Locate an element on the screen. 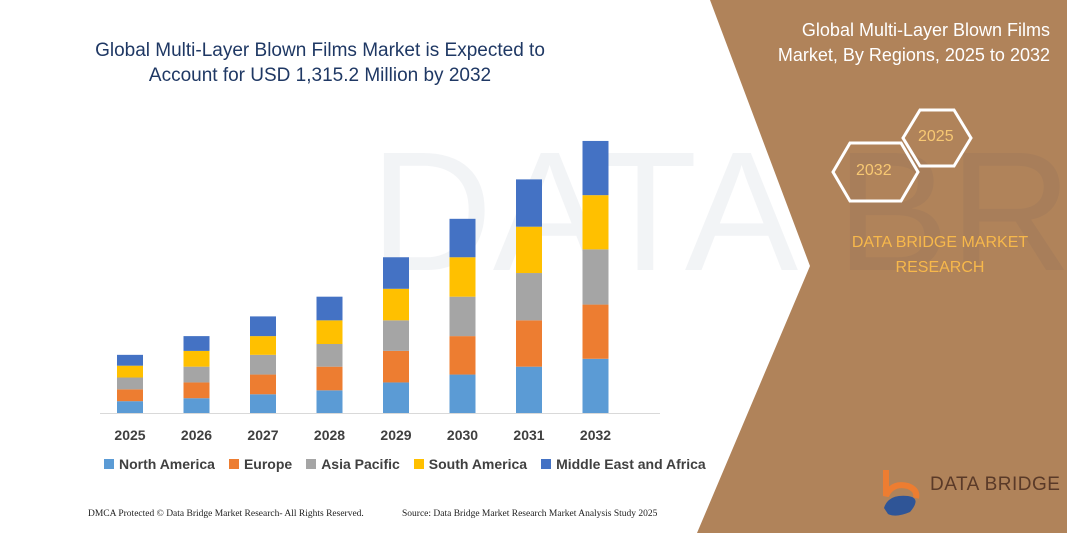  bar-2026-asia-pacific is located at coordinates (196, 374).